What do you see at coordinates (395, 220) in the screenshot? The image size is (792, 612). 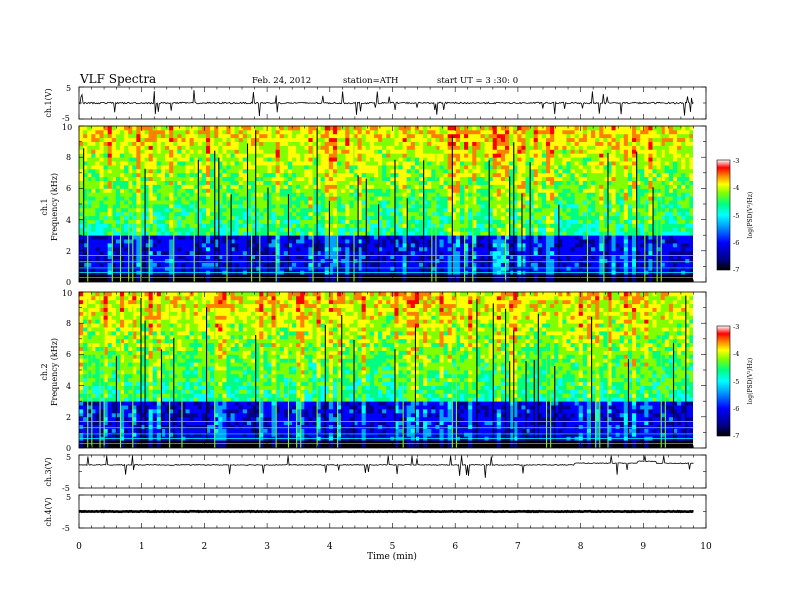 I see `spectrogram-sferic` at bounding box center [395, 220].